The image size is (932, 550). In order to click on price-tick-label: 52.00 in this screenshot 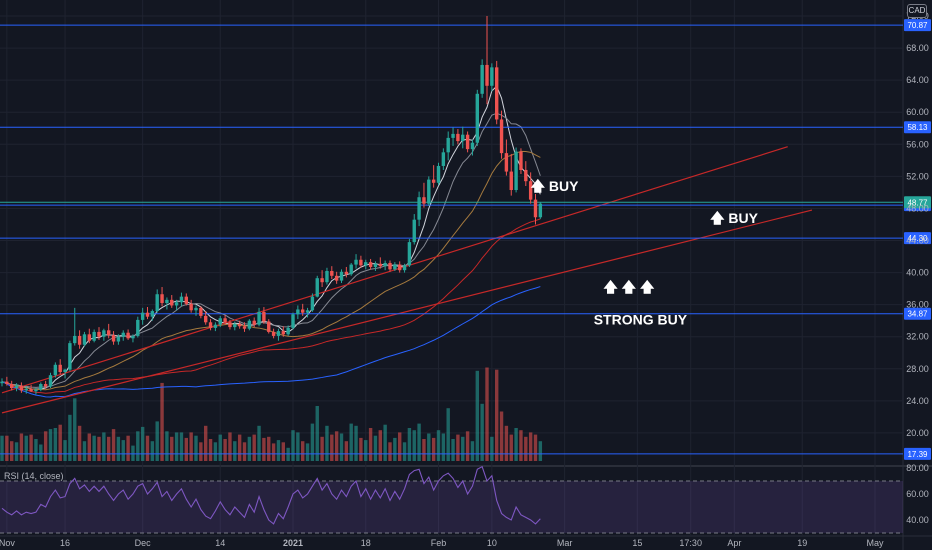, I will do `click(917, 176)`.